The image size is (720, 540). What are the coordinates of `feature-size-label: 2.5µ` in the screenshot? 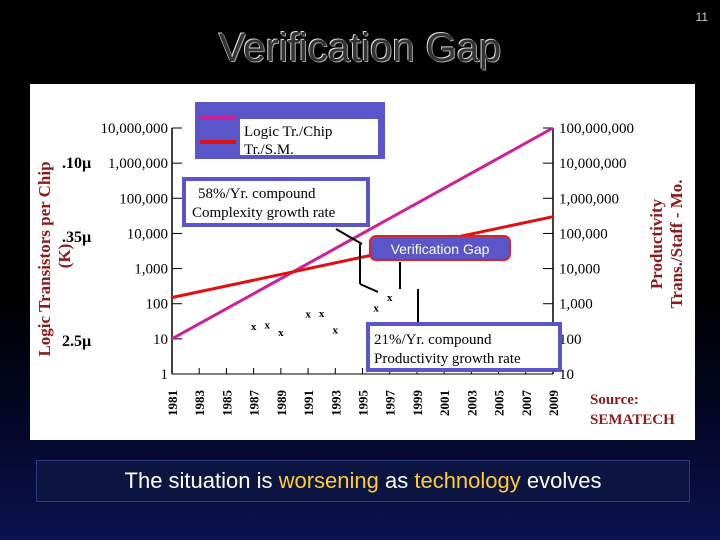 It's located at (76, 341).